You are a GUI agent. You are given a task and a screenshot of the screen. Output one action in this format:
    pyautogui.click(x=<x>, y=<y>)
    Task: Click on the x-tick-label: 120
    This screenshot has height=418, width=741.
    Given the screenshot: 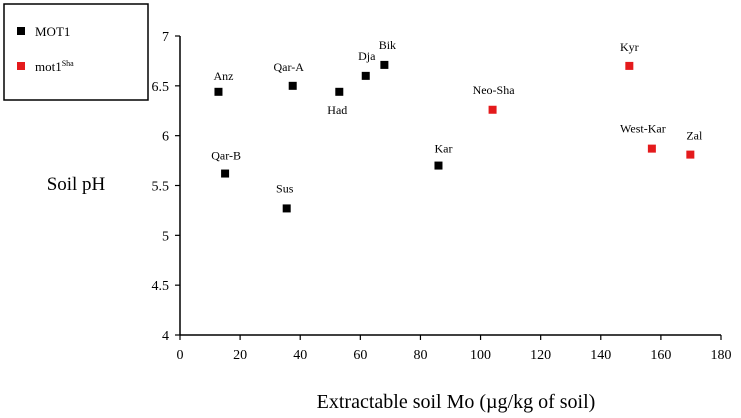 What is the action you would take?
    pyautogui.click(x=540, y=355)
    